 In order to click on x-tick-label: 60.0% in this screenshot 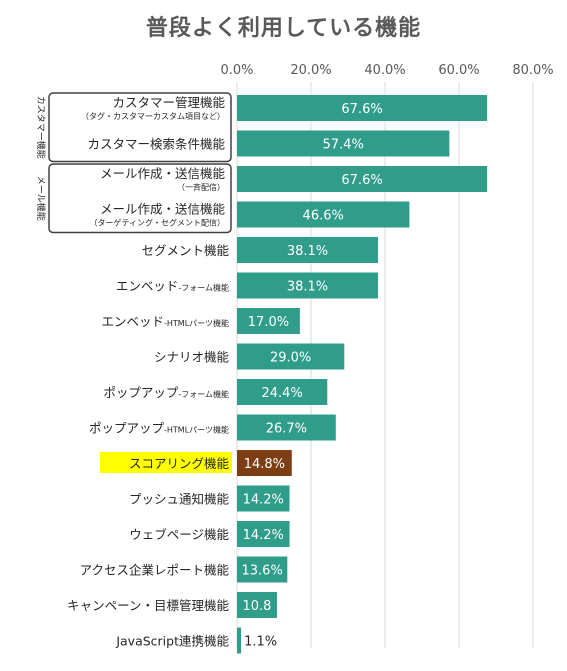, I will do `click(458, 70)`.